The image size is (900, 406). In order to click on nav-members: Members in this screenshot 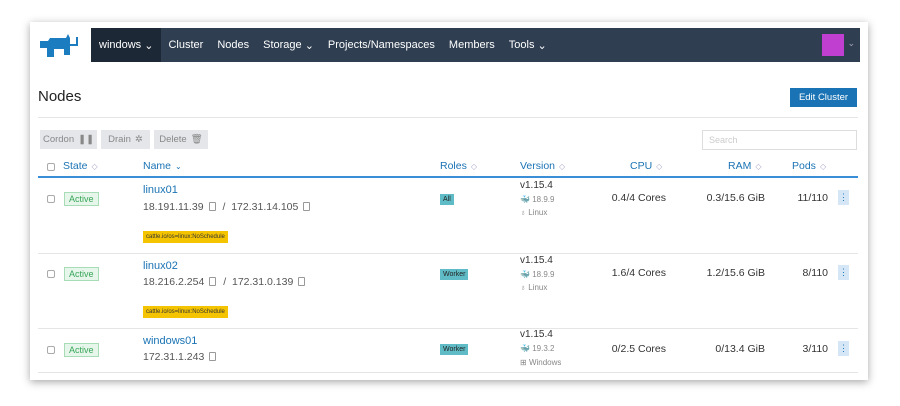, I will do `click(471, 45)`.